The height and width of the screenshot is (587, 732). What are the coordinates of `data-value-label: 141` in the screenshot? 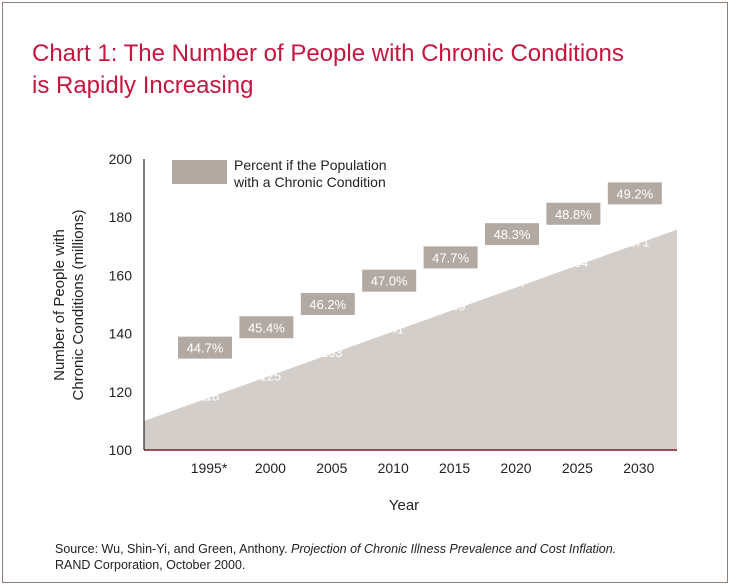 It's located at (393, 329).